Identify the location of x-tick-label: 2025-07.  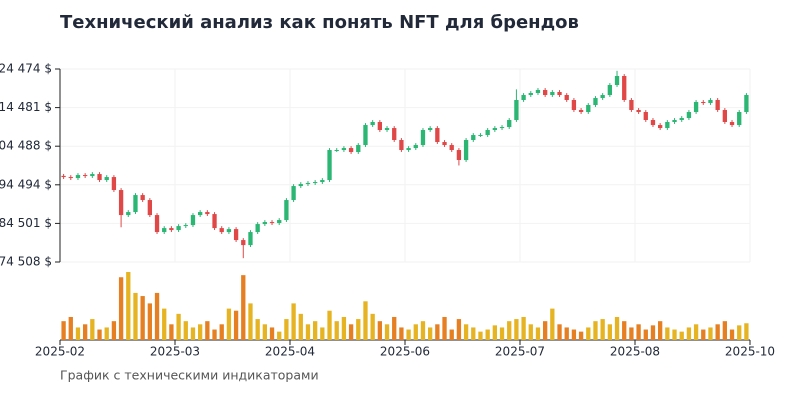
(520, 352).